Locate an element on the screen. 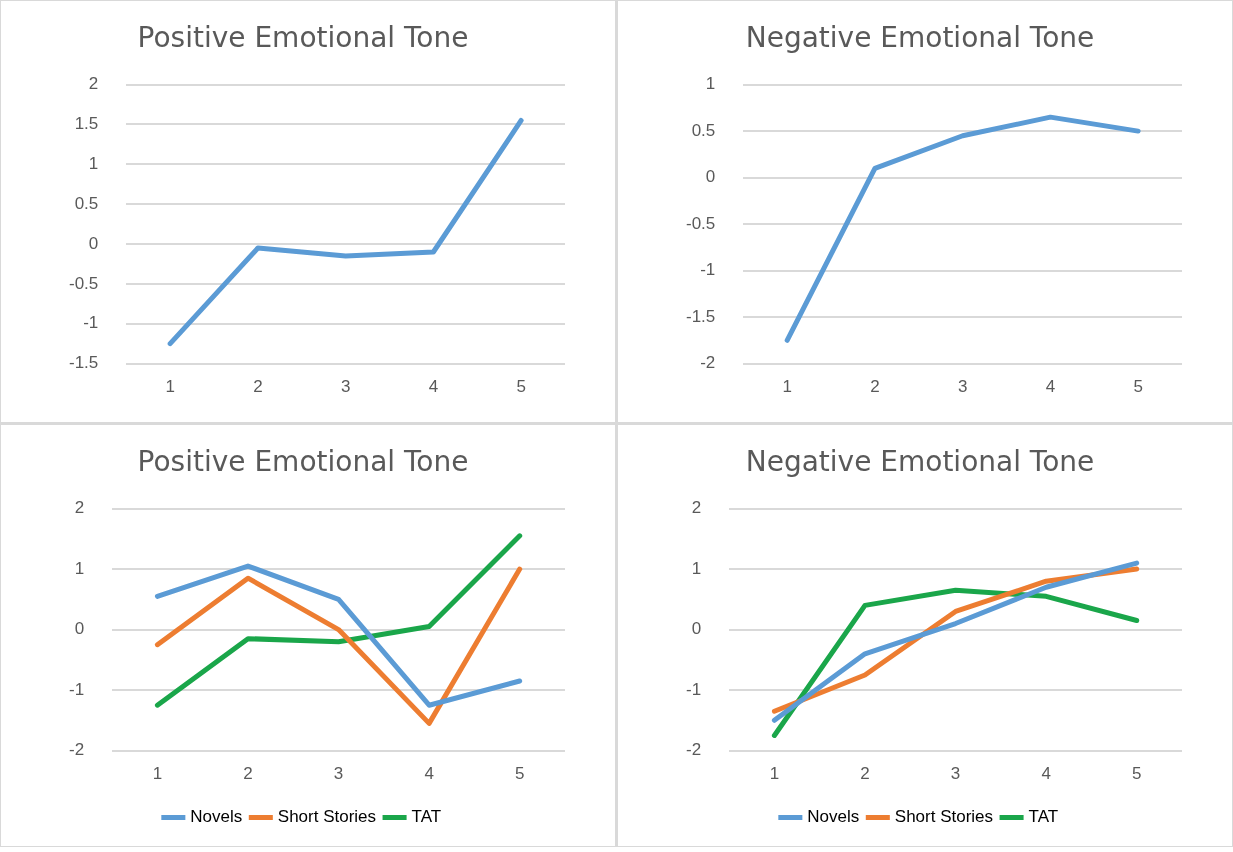 The image size is (1233, 852). y-tick-label: 1.5 is located at coordinates (86, 124).